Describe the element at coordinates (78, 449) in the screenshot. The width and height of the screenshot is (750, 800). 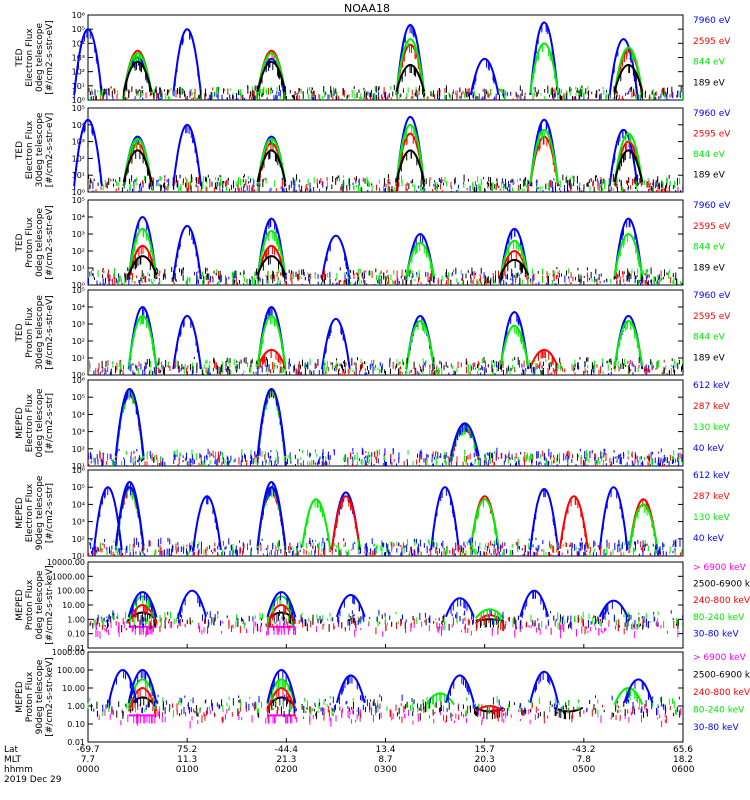
I see `ytick-label: 10²` at that location.